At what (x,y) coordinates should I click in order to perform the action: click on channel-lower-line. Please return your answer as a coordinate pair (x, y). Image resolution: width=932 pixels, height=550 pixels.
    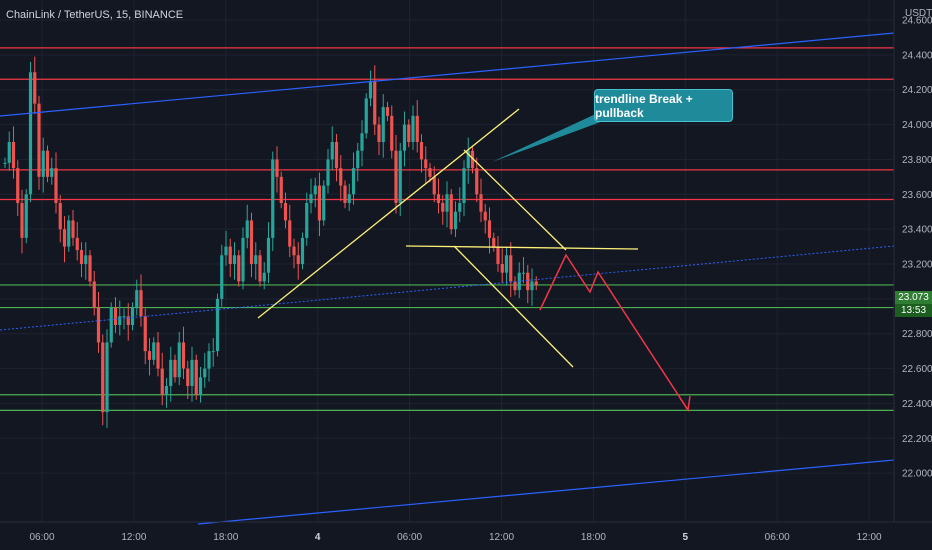
    Looking at the image, I should click on (546, 492).